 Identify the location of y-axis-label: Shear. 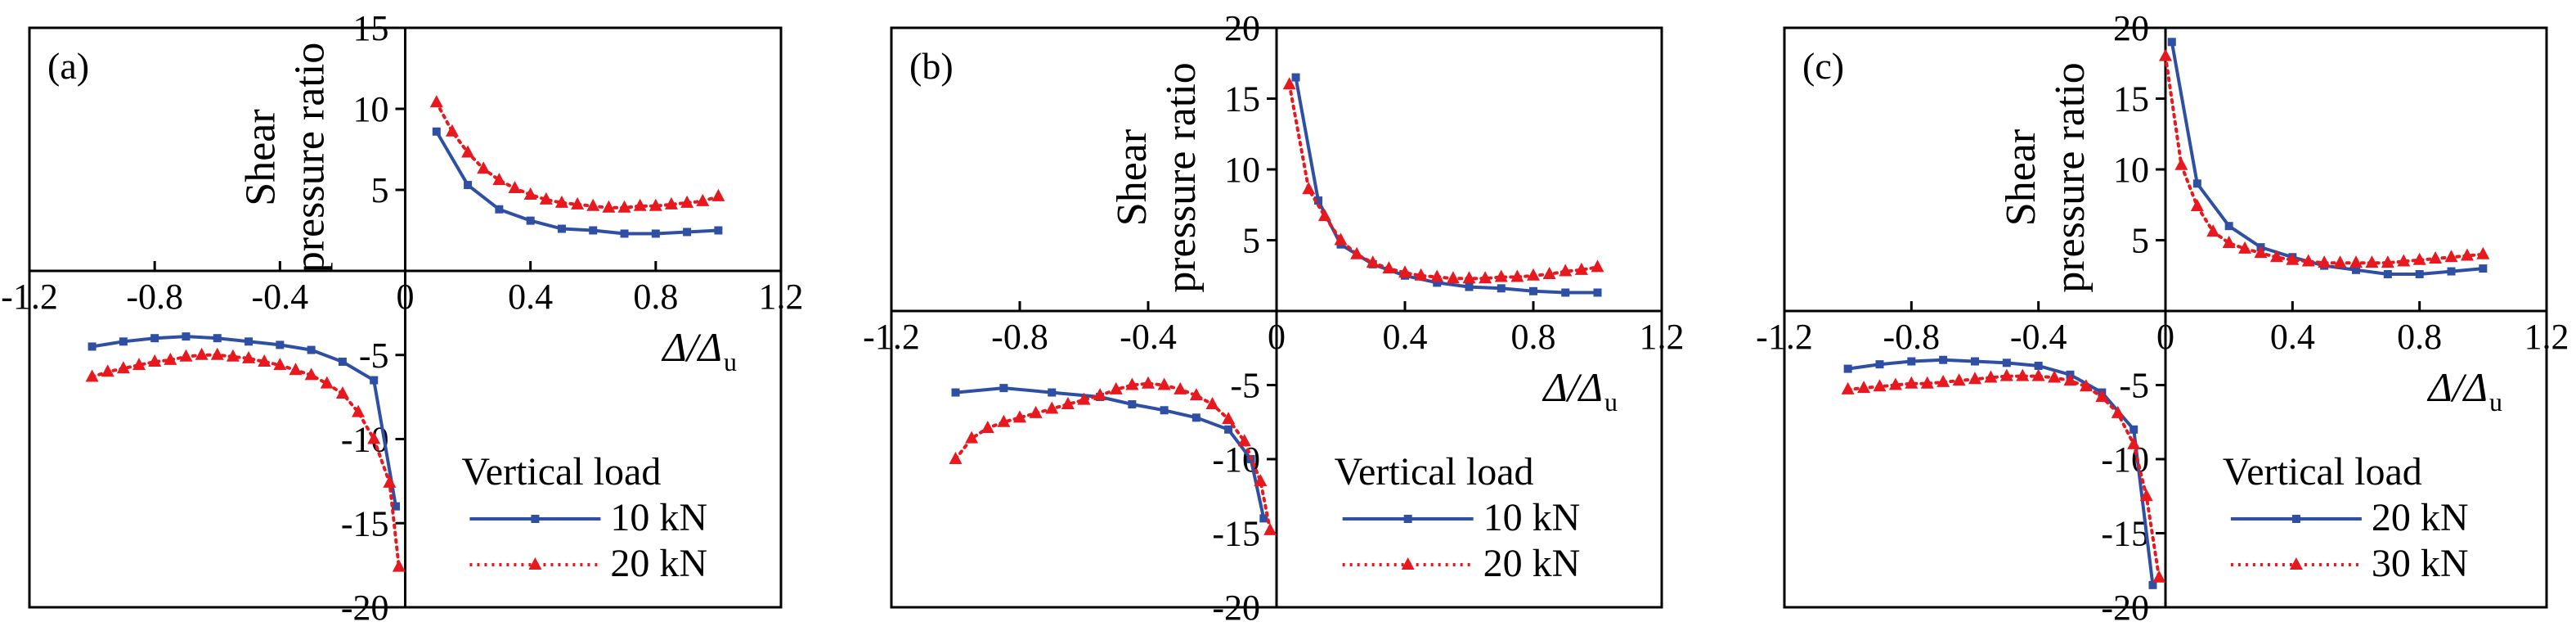
(1132, 177).